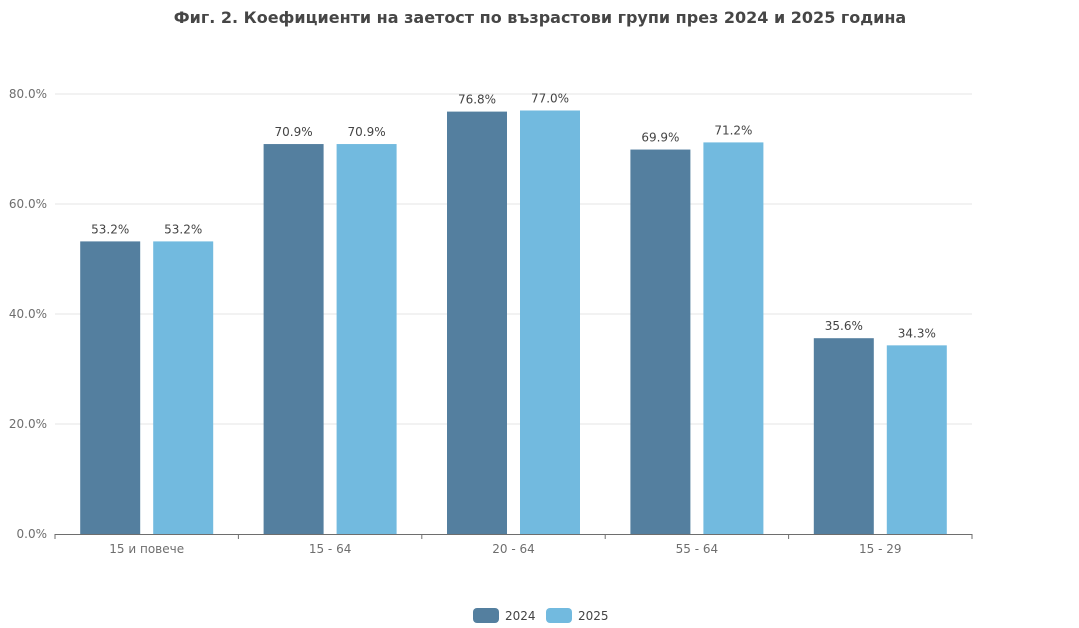 The width and height of the screenshot is (1079, 628). What do you see at coordinates (550, 99) in the screenshot?
I see `data-label: 77.0%` at bounding box center [550, 99].